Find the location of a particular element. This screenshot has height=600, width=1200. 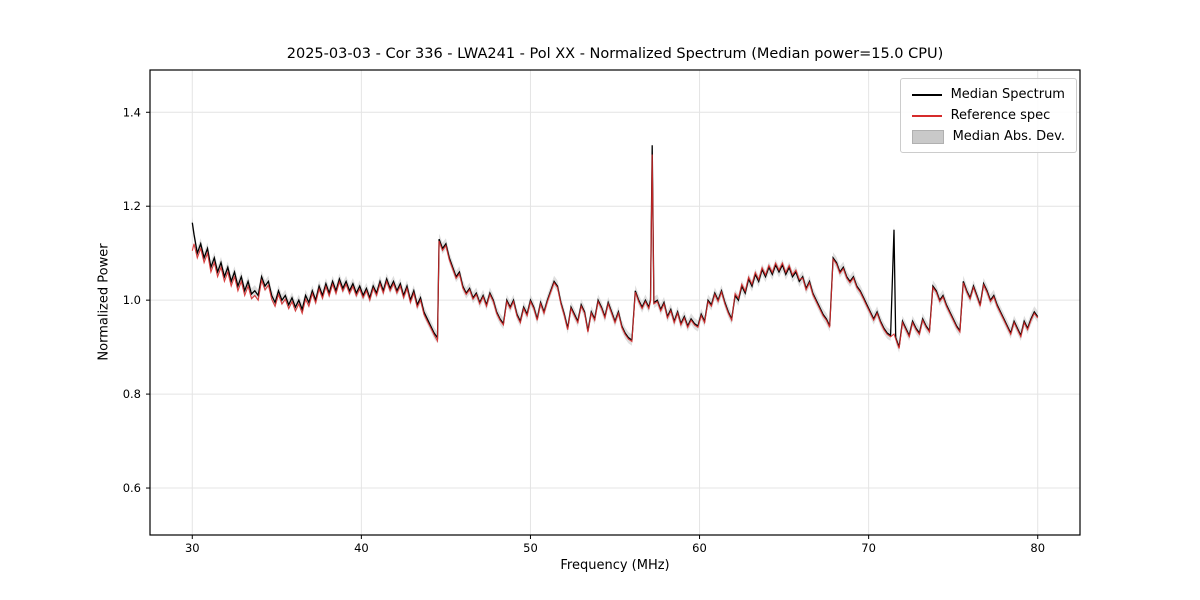

x-tick-label-30: 30 is located at coordinates (192, 548).